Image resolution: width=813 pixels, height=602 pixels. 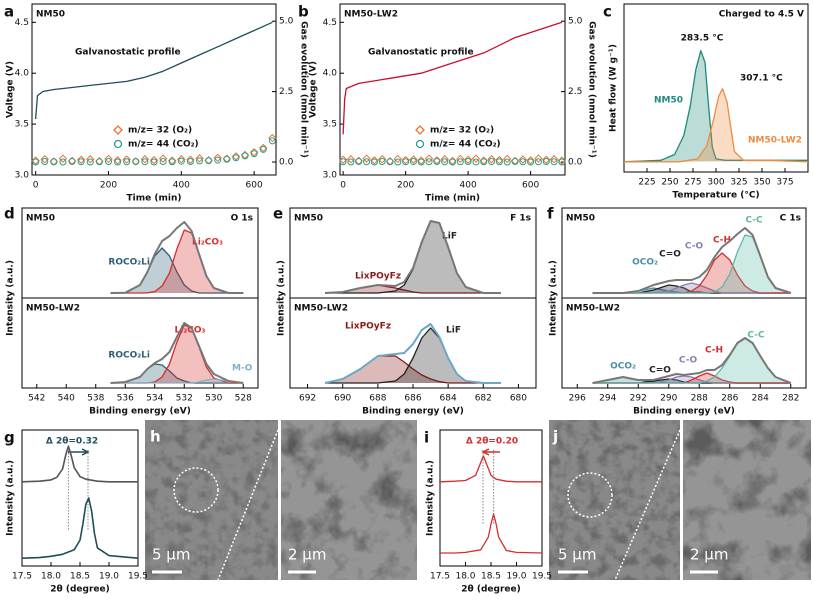 What do you see at coordinates (377, 399) in the screenshot?
I see `x-tick-label: 688` at bounding box center [377, 399].